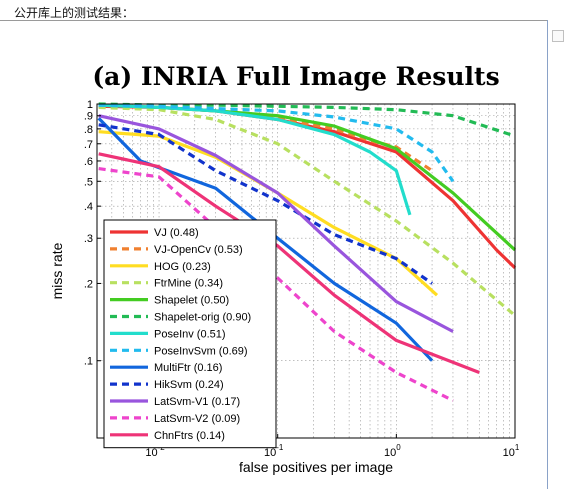 The height and width of the screenshot is (489, 568). Describe the element at coordinates (88, 162) in the screenshot. I see `y-tick-label: .6` at that location.